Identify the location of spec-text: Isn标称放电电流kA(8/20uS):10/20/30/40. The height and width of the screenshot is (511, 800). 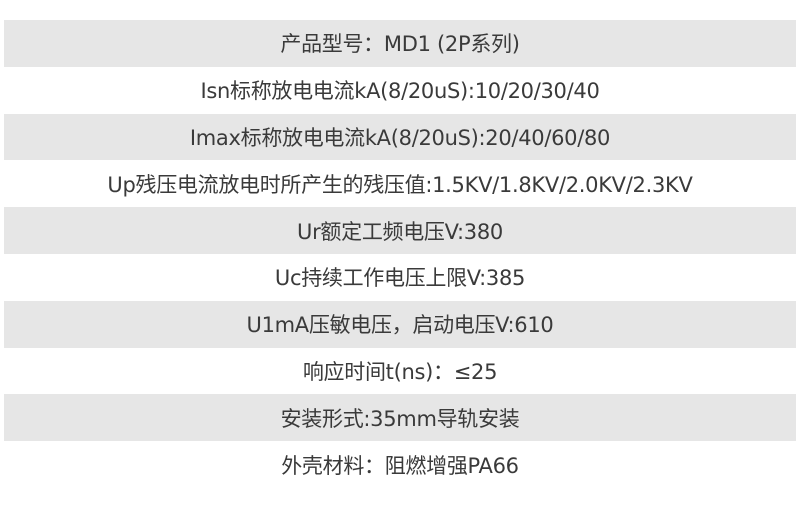
(400, 91).